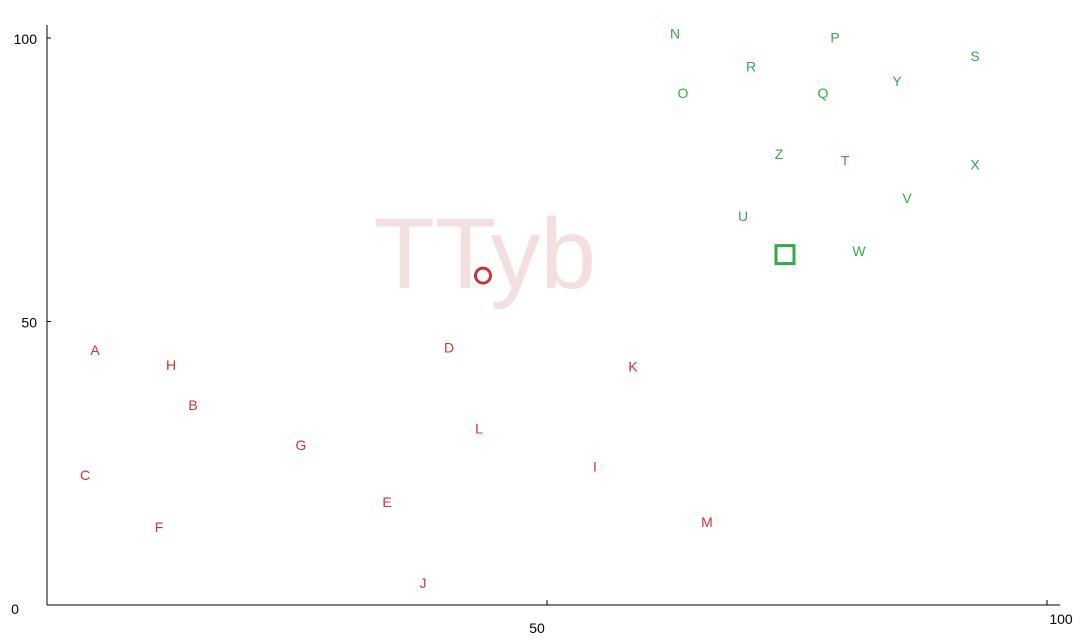 The width and height of the screenshot is (1091, 642). What do you see at coordinates (859, 251) in the screenshot?
I see `point-label-w: W` at bounding box center [859, 251].